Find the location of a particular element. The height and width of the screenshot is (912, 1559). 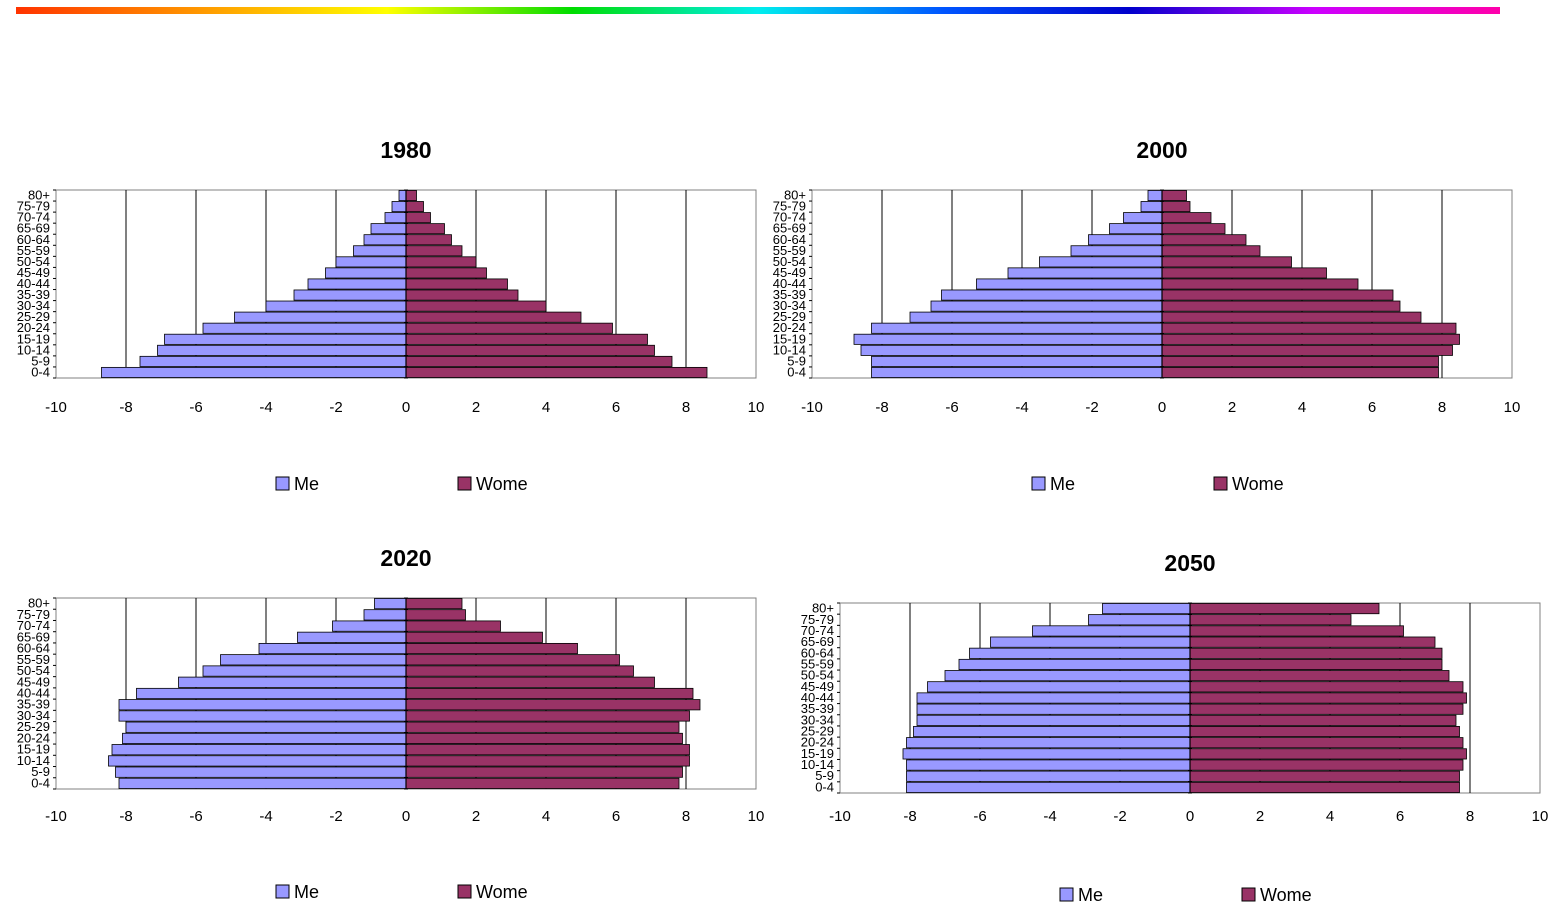

y-tick-label: 0-4 is located at coordinates (796, 371).